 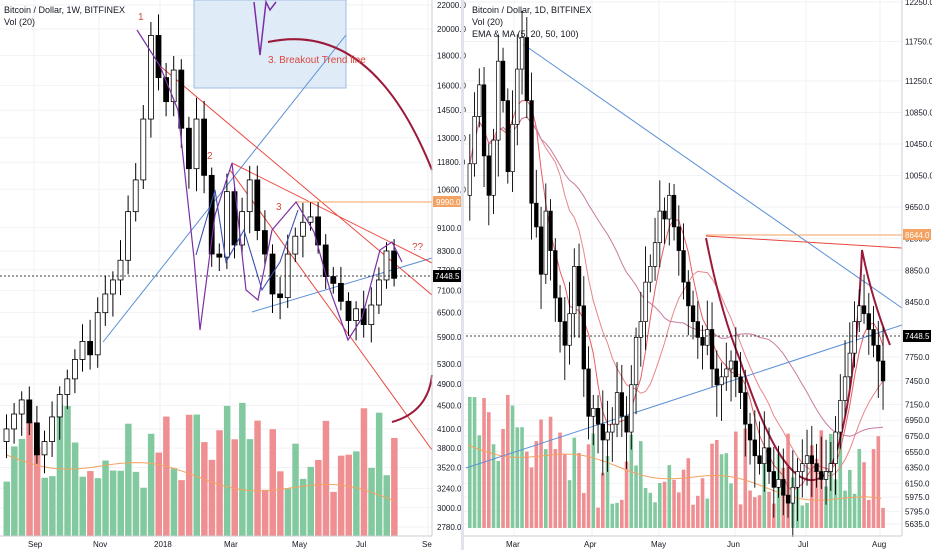 I want to click on weekly-y-tick-label: 14500.0, so click(x=451, y=110).